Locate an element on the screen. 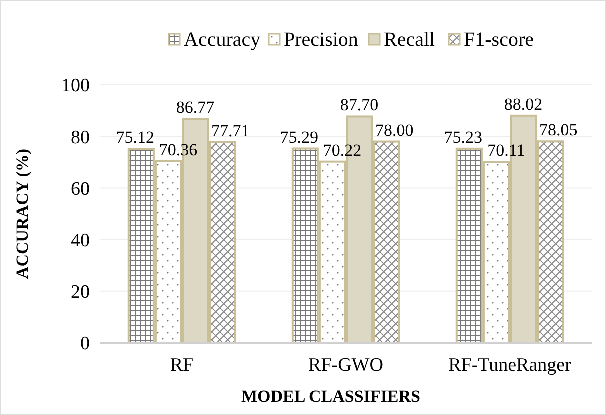 This screenshot has height=415, width=606. data-label: 70.36 is located at coordinates (178, 150).